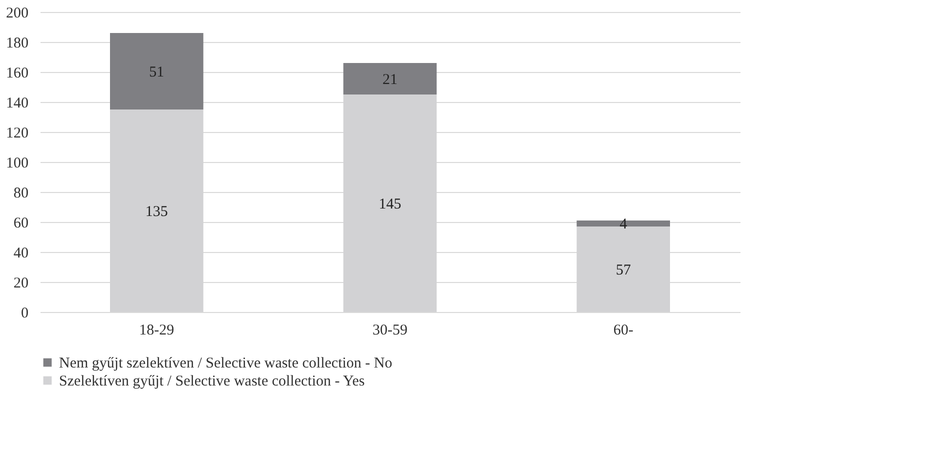 Image resolution: width=929 pixels, height=452 pixels. Describe the element at coordinates (17, 164) in the screenshot. I see `y-tick-label: 100` at that location.